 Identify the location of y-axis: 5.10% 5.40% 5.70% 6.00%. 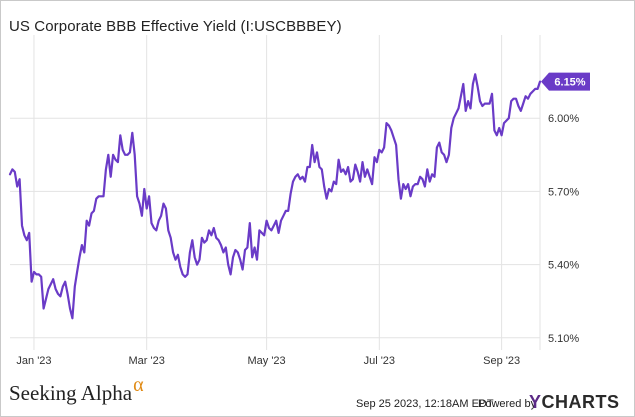
(563, 229).